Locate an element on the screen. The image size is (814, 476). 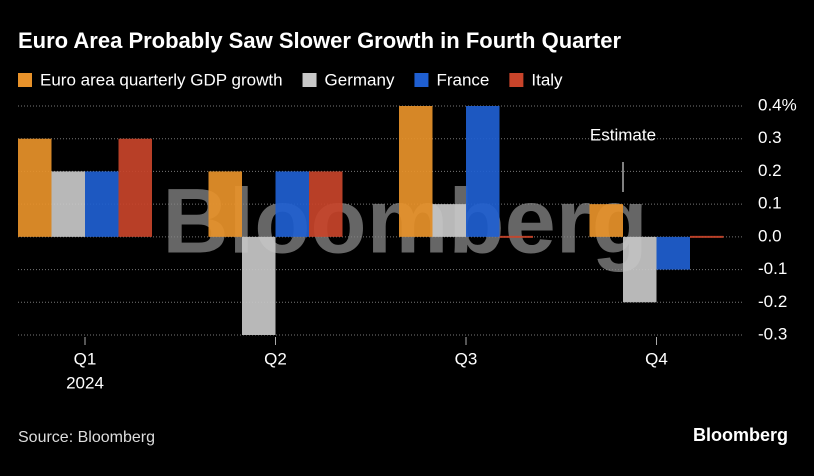
y-tick-label: -0.2 is located at coordinates (772, 301).